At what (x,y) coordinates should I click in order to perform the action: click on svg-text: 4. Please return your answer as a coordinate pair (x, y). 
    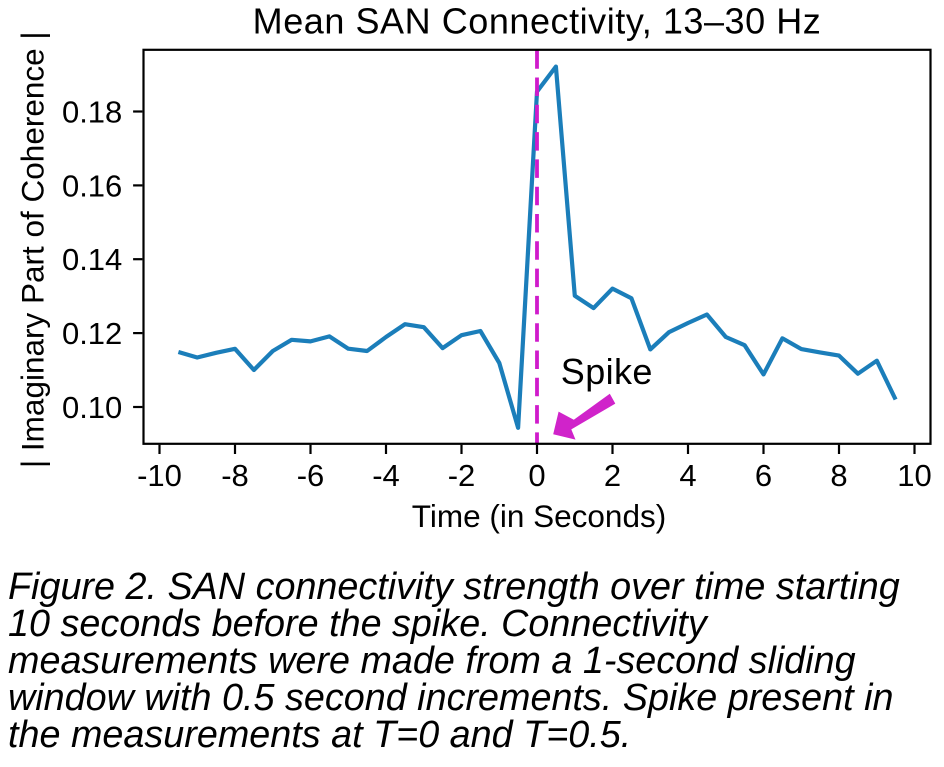
    Looking at the image, I should click on (687, 475).